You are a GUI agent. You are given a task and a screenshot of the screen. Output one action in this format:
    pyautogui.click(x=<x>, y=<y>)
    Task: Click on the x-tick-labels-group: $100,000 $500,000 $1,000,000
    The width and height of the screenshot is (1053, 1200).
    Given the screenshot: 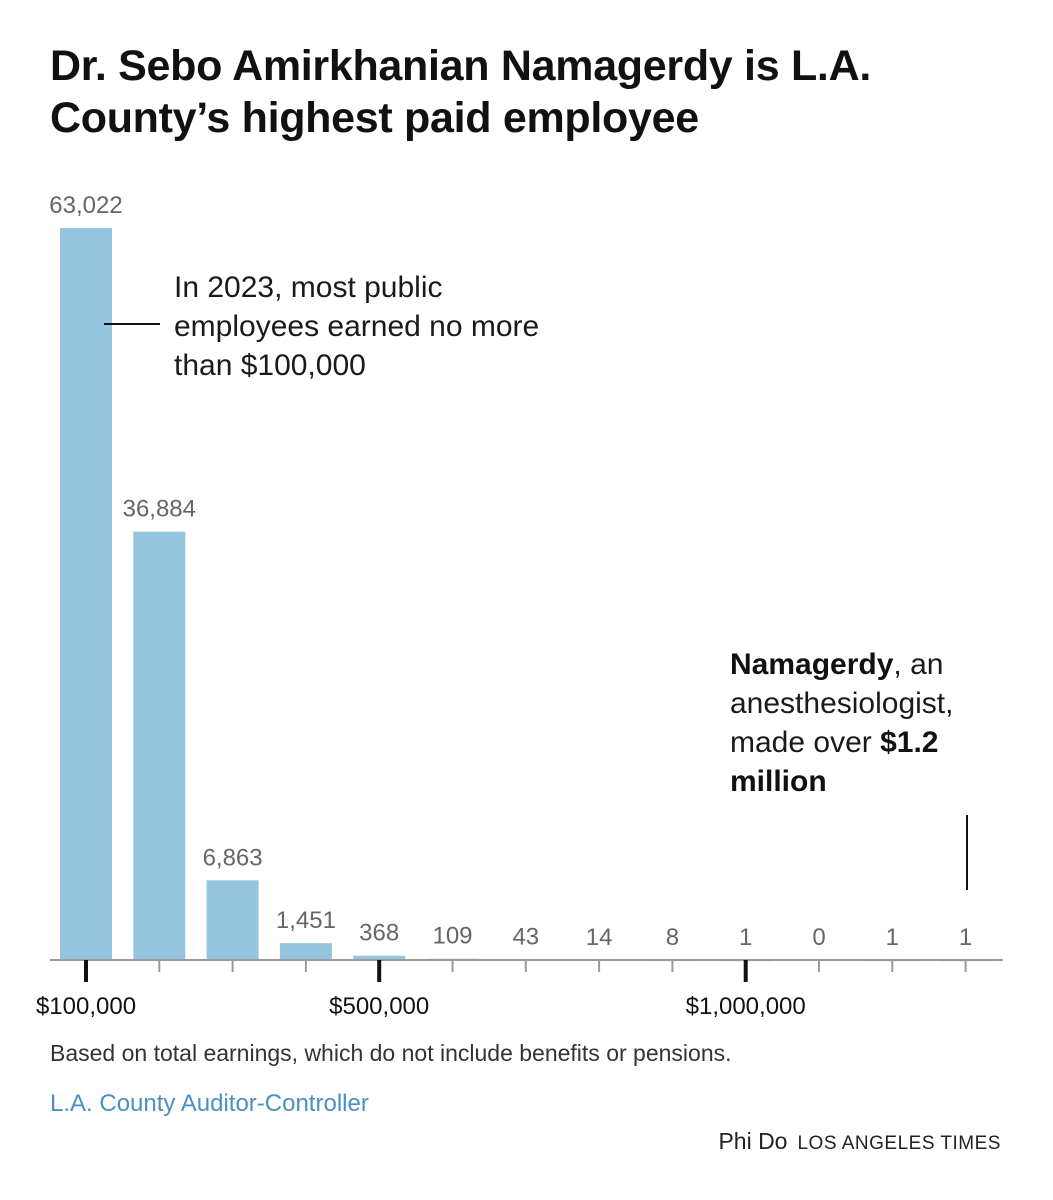 What is the action you would take?
    pyautogui.click(x=421, y=1006)
    